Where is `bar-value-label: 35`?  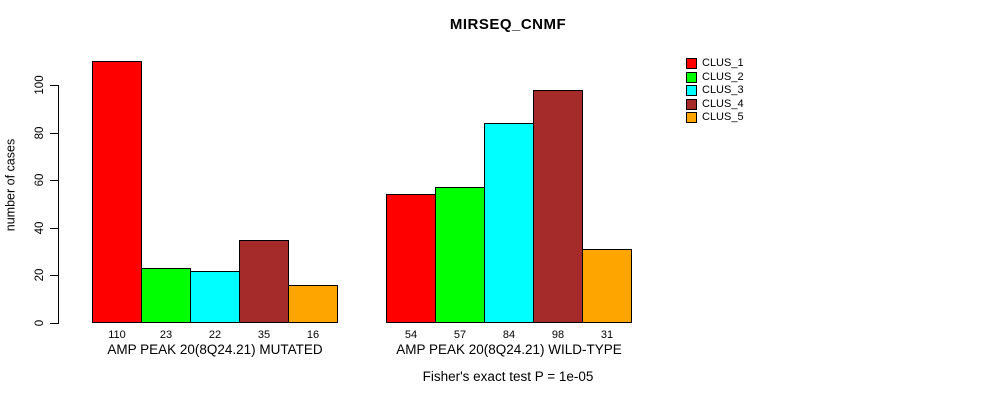
bar-value-label: 35 is located at coordinates (264, 335).